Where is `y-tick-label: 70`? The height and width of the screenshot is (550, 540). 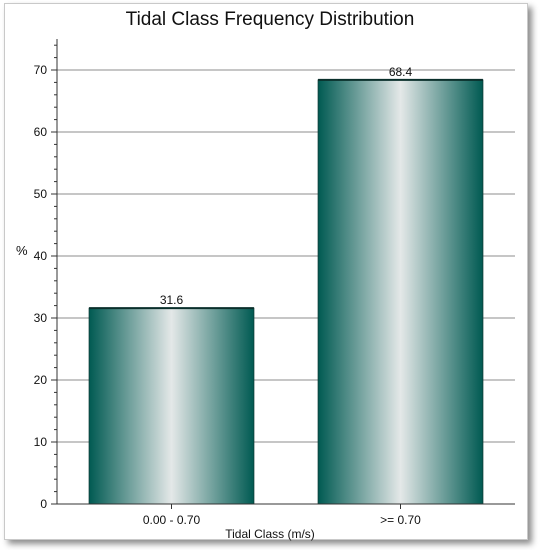 y-tick-label: 70 is located at coordinates (41, 70).